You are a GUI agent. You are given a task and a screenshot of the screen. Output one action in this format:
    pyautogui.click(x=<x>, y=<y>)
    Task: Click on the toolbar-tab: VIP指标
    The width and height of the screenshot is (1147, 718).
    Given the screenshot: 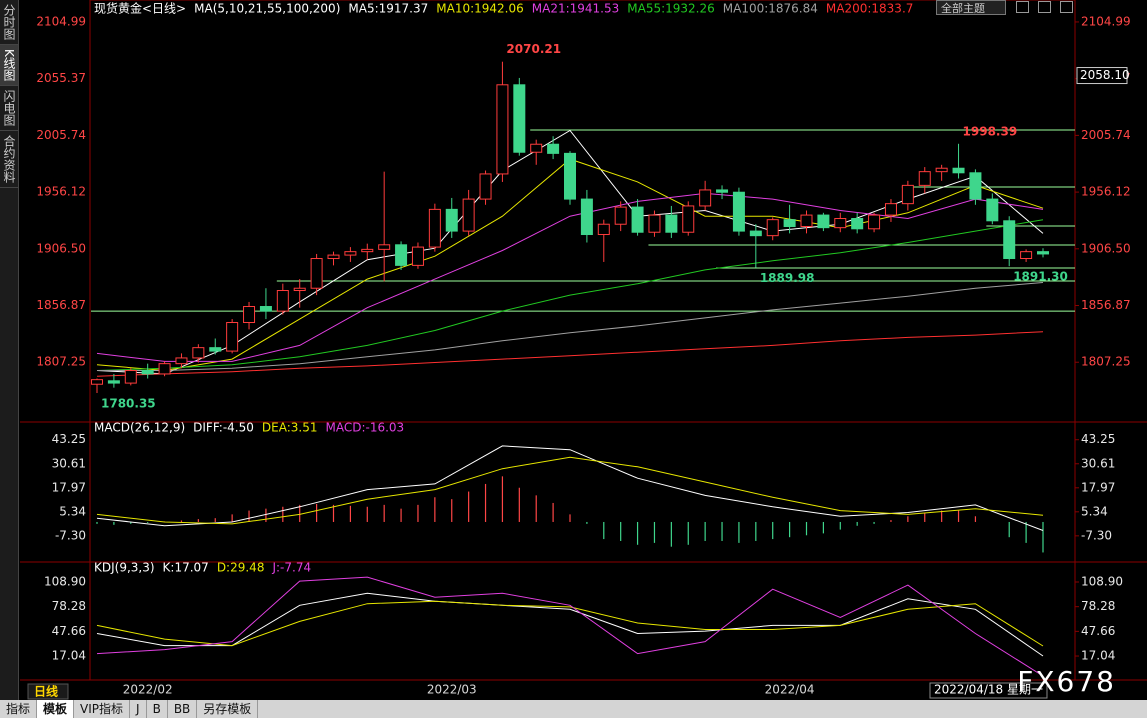 What is the action you would take?
    pyautogui.click(x=102, y=709)
    